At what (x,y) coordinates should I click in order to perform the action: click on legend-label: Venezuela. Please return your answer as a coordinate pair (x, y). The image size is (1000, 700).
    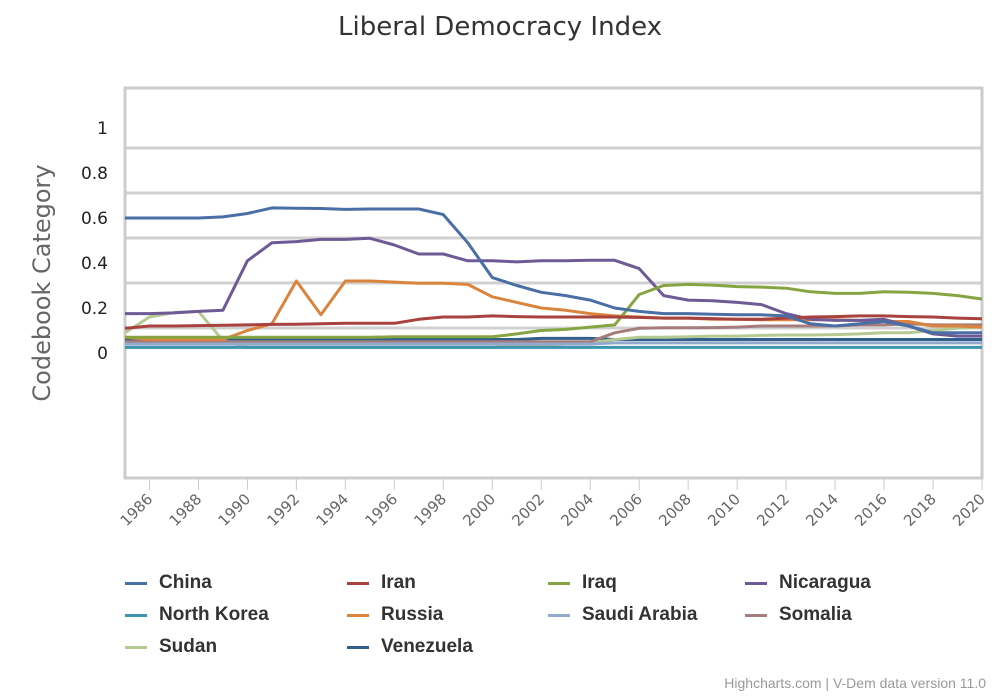
    Looking at the image, I should click on (427, 646).